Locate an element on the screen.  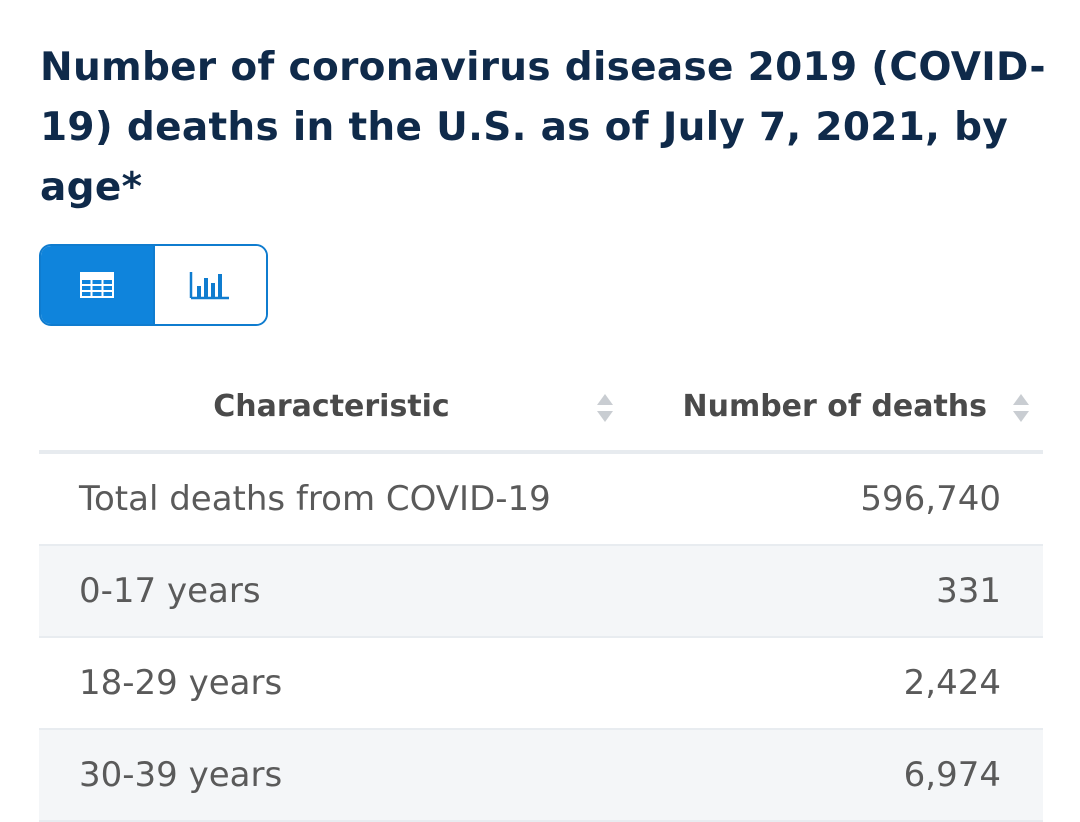
cell-characteristic: 30-39 years is located at coordinates (181, 775).